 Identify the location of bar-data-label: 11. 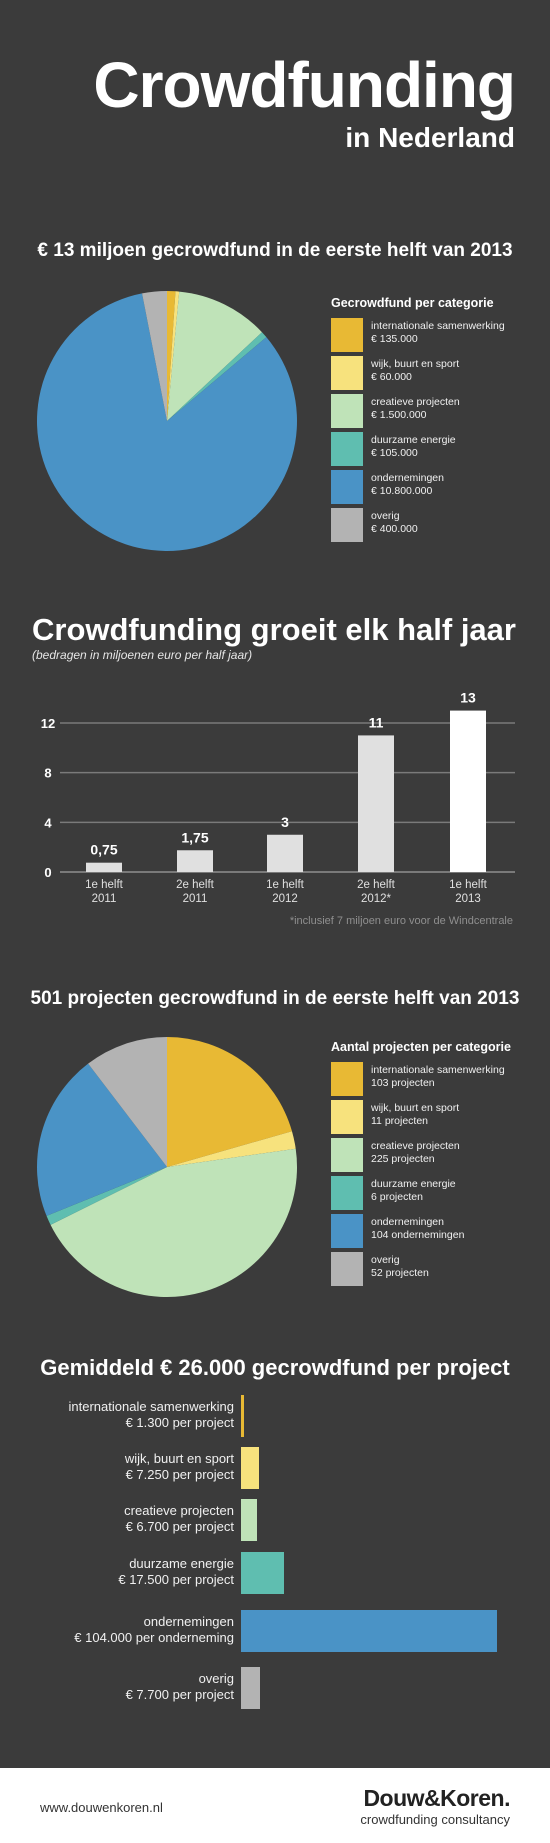
(376, 722).